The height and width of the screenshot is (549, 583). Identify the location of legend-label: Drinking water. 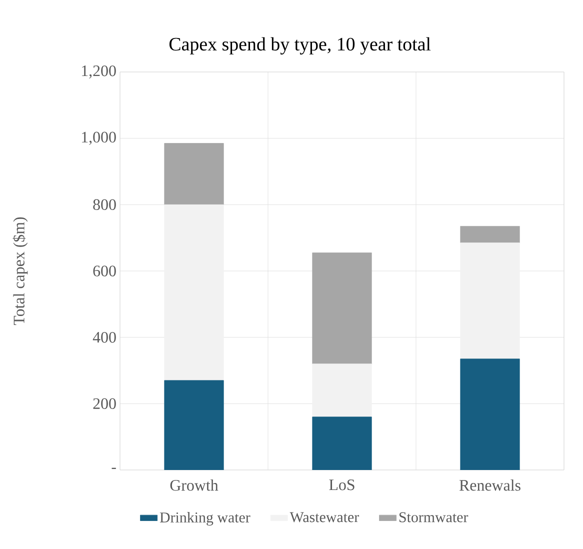
(205, 519).